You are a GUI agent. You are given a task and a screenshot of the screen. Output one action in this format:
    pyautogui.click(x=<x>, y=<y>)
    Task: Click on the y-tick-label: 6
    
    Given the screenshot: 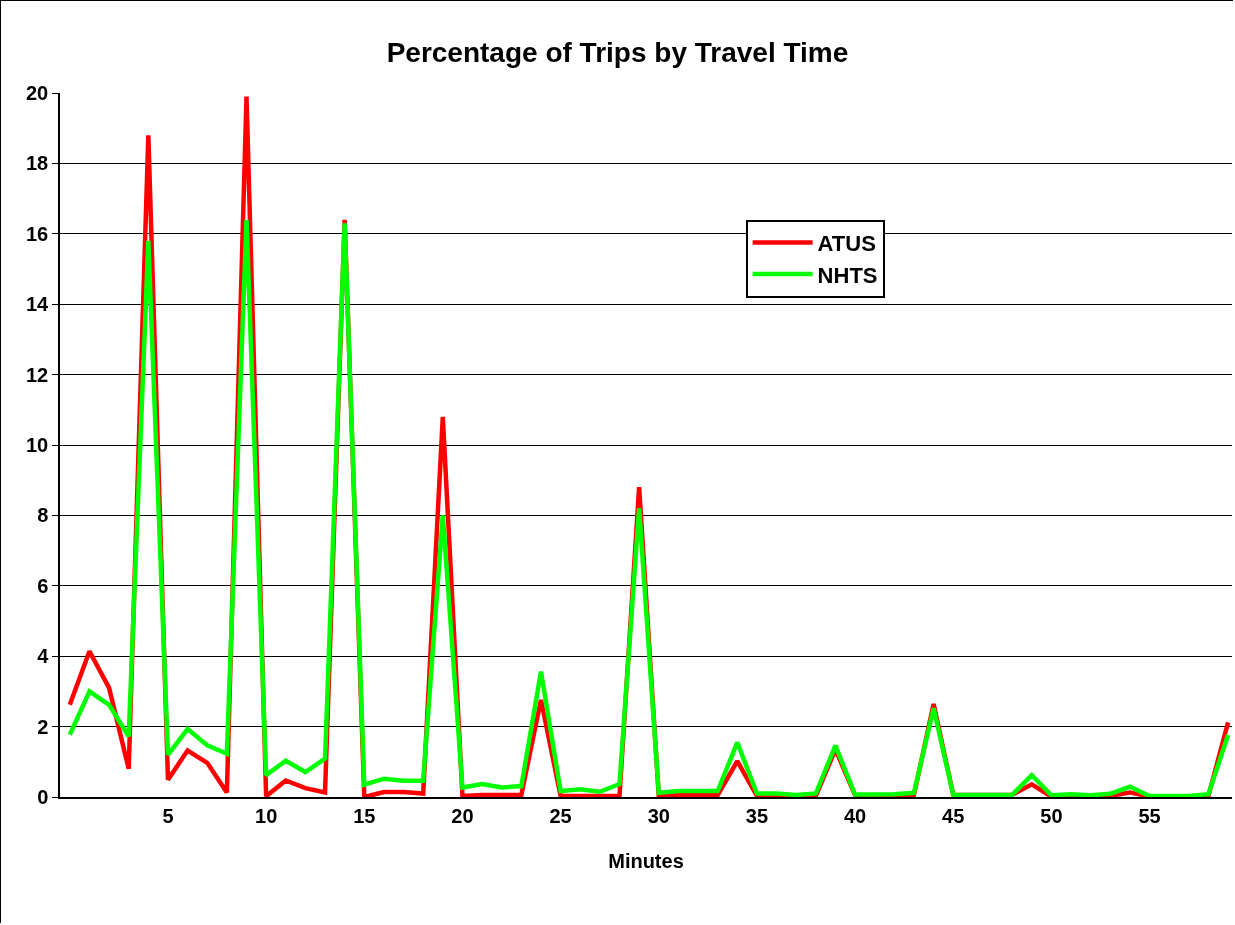 What is the action you would take?
    pyautogui.click(x=43, y=585)
    